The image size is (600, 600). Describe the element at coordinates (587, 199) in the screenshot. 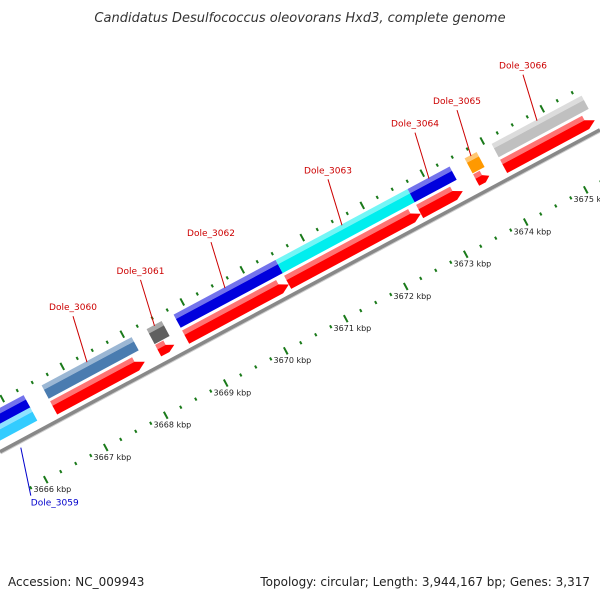

I see `scale-tick-label: 3675 kbp` at that location.